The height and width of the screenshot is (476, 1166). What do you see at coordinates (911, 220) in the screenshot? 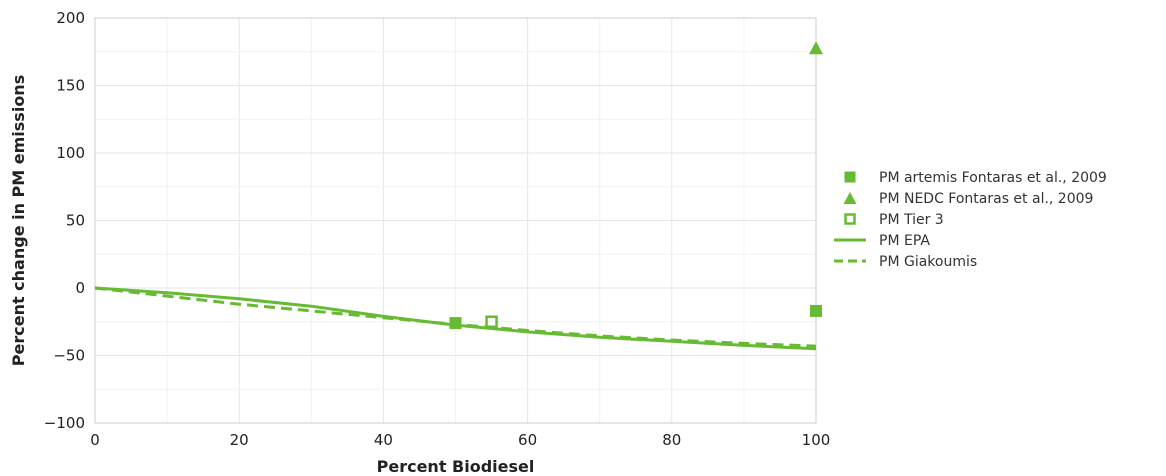
I see `legend-label: PM Tier 3` at bounding box center [911, 220].